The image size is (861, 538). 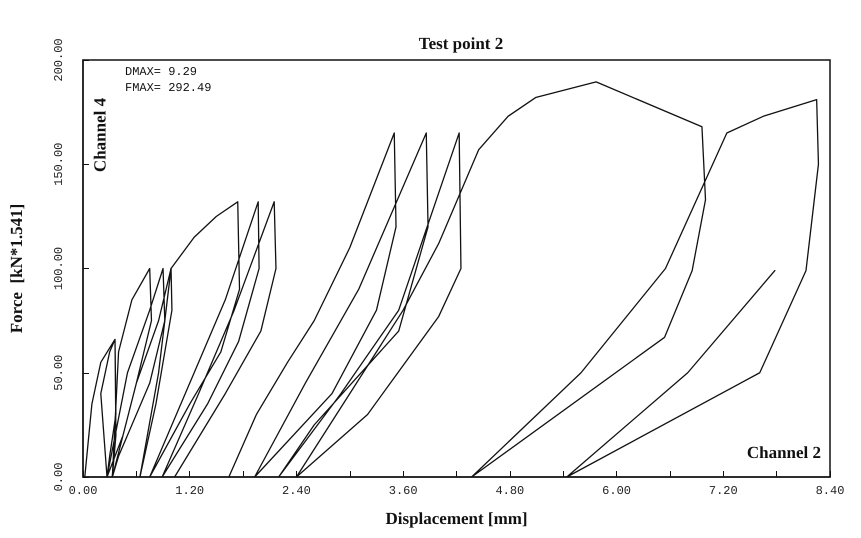 What do you see at coordinates (59, 268) in the screenshot?
I see `y-tick-label: 100.00` at bounding box center [59, 268].